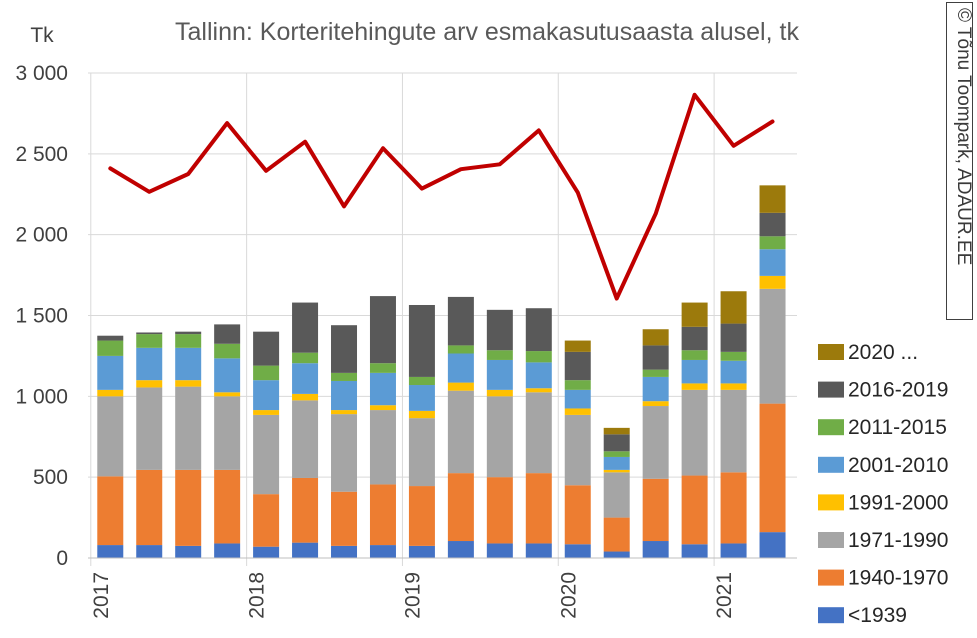 This screenshot has width=977, height=638. I want to click on credit-text: © Tõnu Toompark, ADAUR.EE, so click(963, 137).